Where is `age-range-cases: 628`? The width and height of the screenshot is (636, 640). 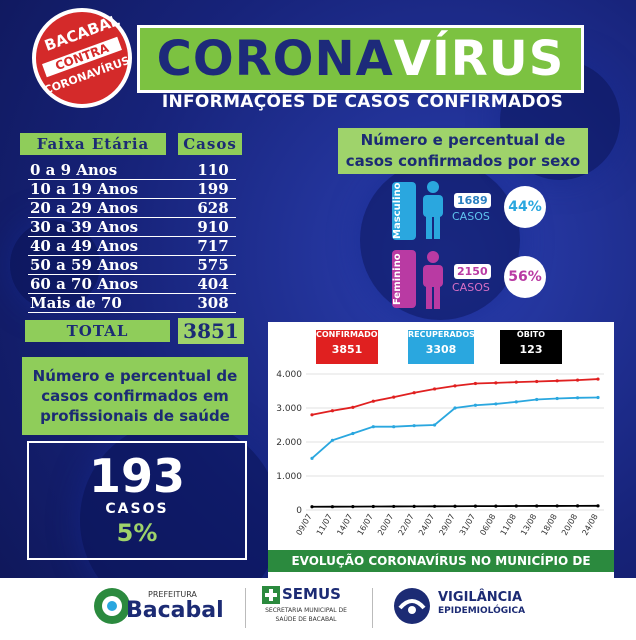 age-range-cases: 628 is located at coordinates (213, 208).